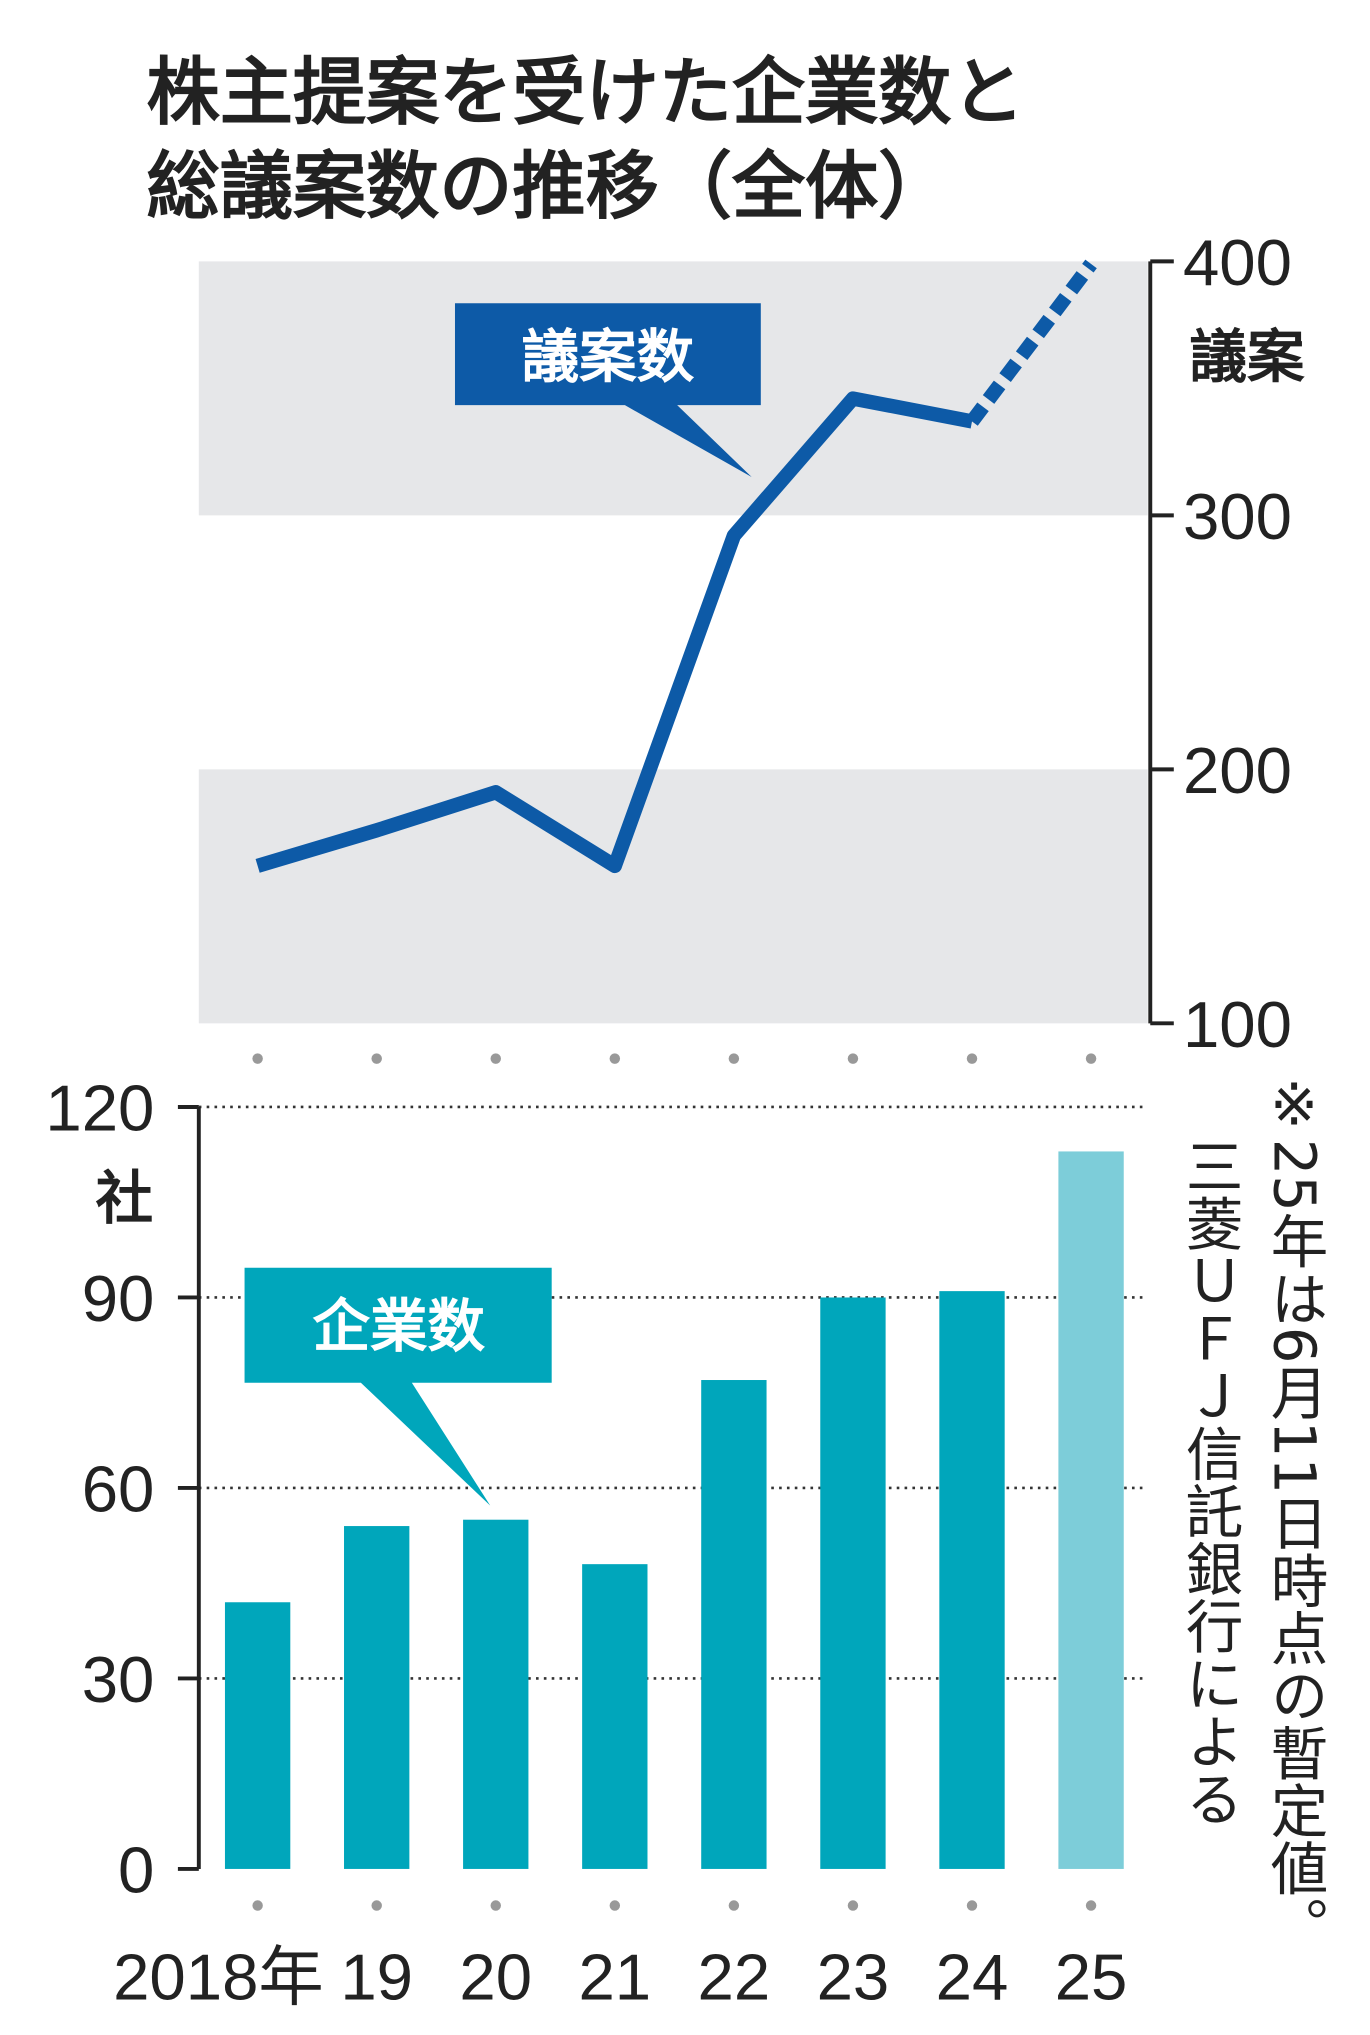 Image resolution: width=1370 pixels, height=2035 pixels. I want to click on y-tick-label: 300, so click(1237, 516).